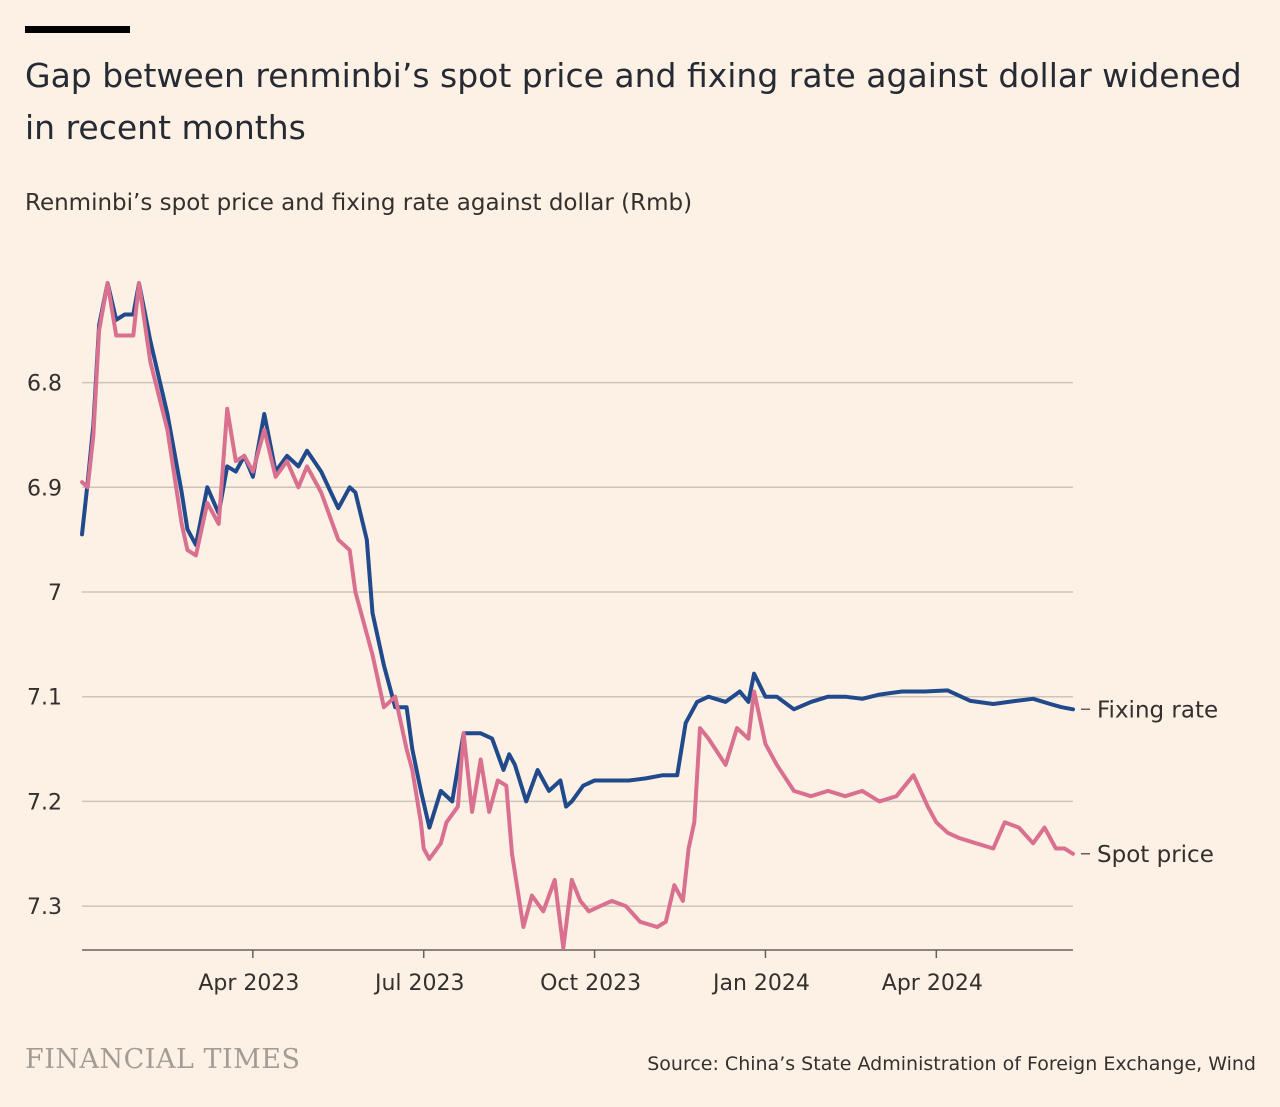 The width and height of the screenshot is (1280, 1107). I want to click on x-axis: Apr 2023 Jul 2023 Oct 2023 Jan 2024 Apr 2024, so click(577, 972).